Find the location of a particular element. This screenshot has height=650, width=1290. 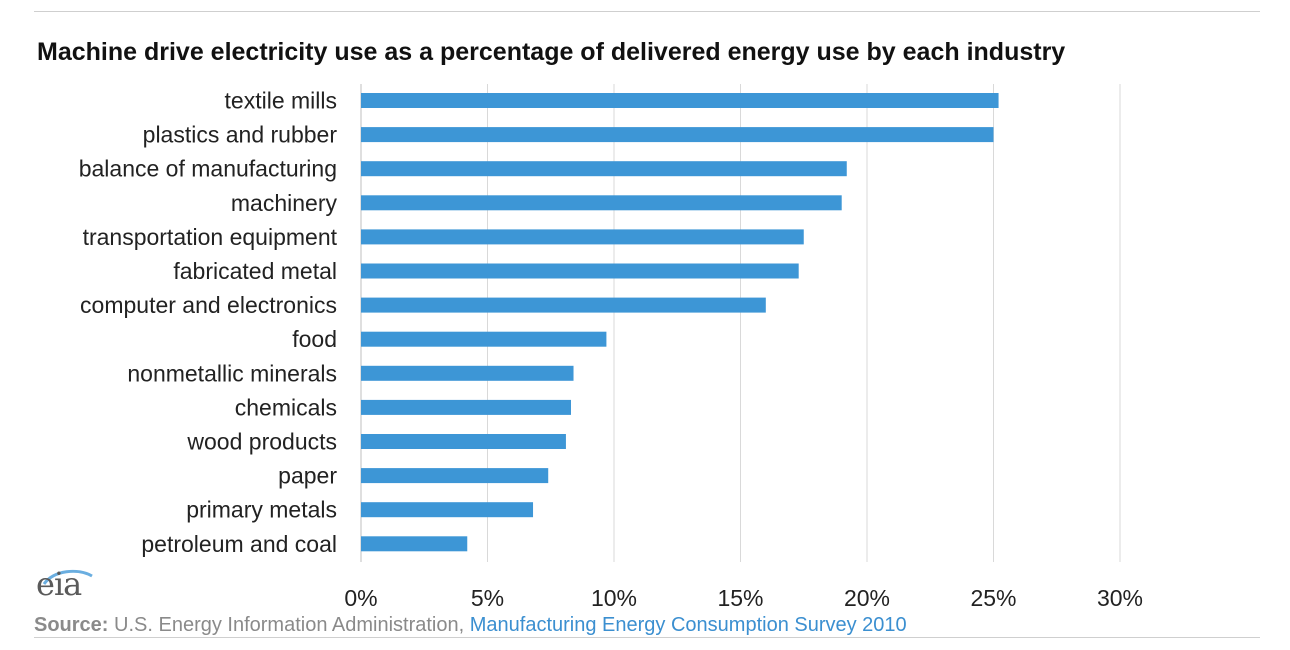

top-divider is located at coordinates (647, 11).